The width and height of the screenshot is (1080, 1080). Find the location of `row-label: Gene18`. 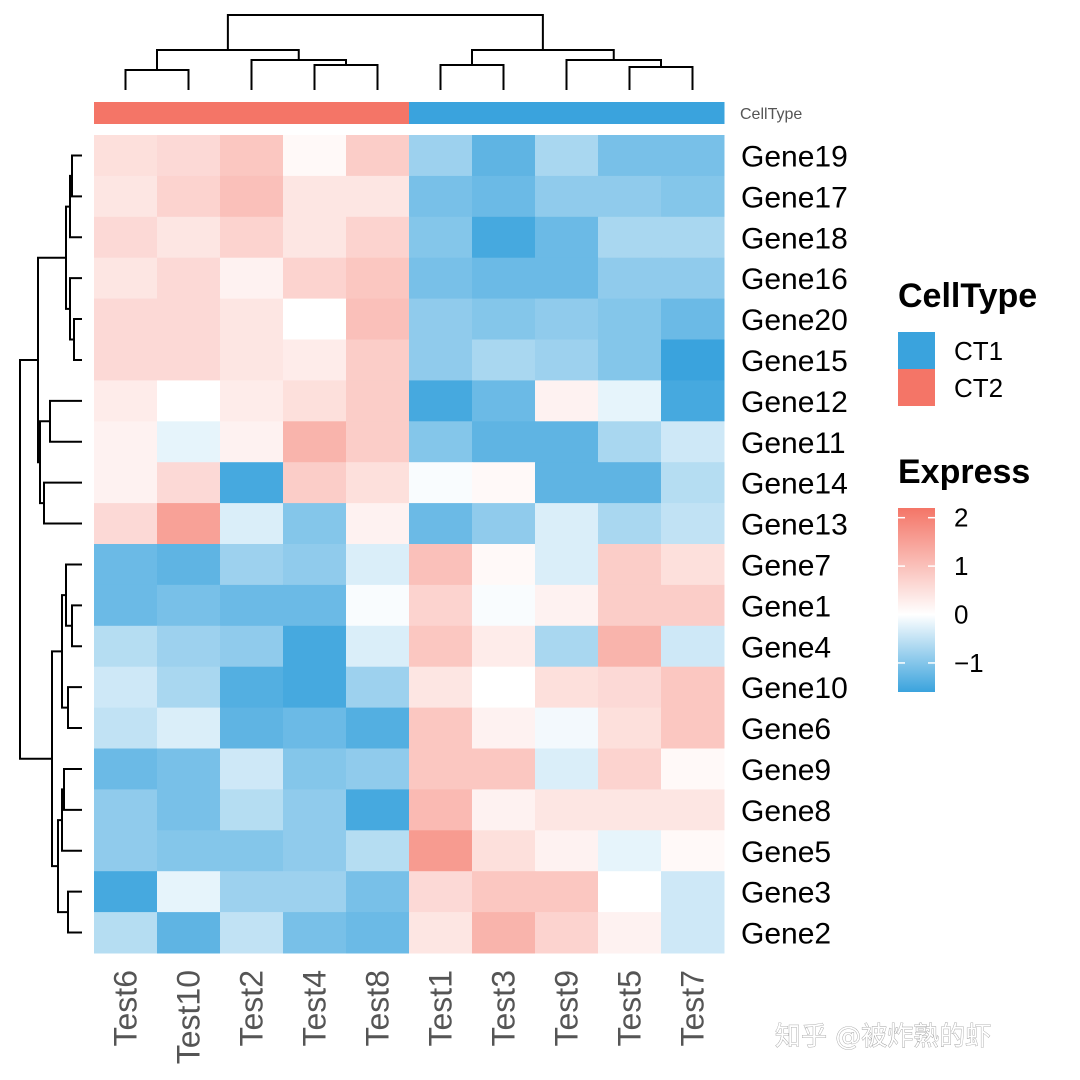

row-label: Gene18 is located at coordinates (794, 238).